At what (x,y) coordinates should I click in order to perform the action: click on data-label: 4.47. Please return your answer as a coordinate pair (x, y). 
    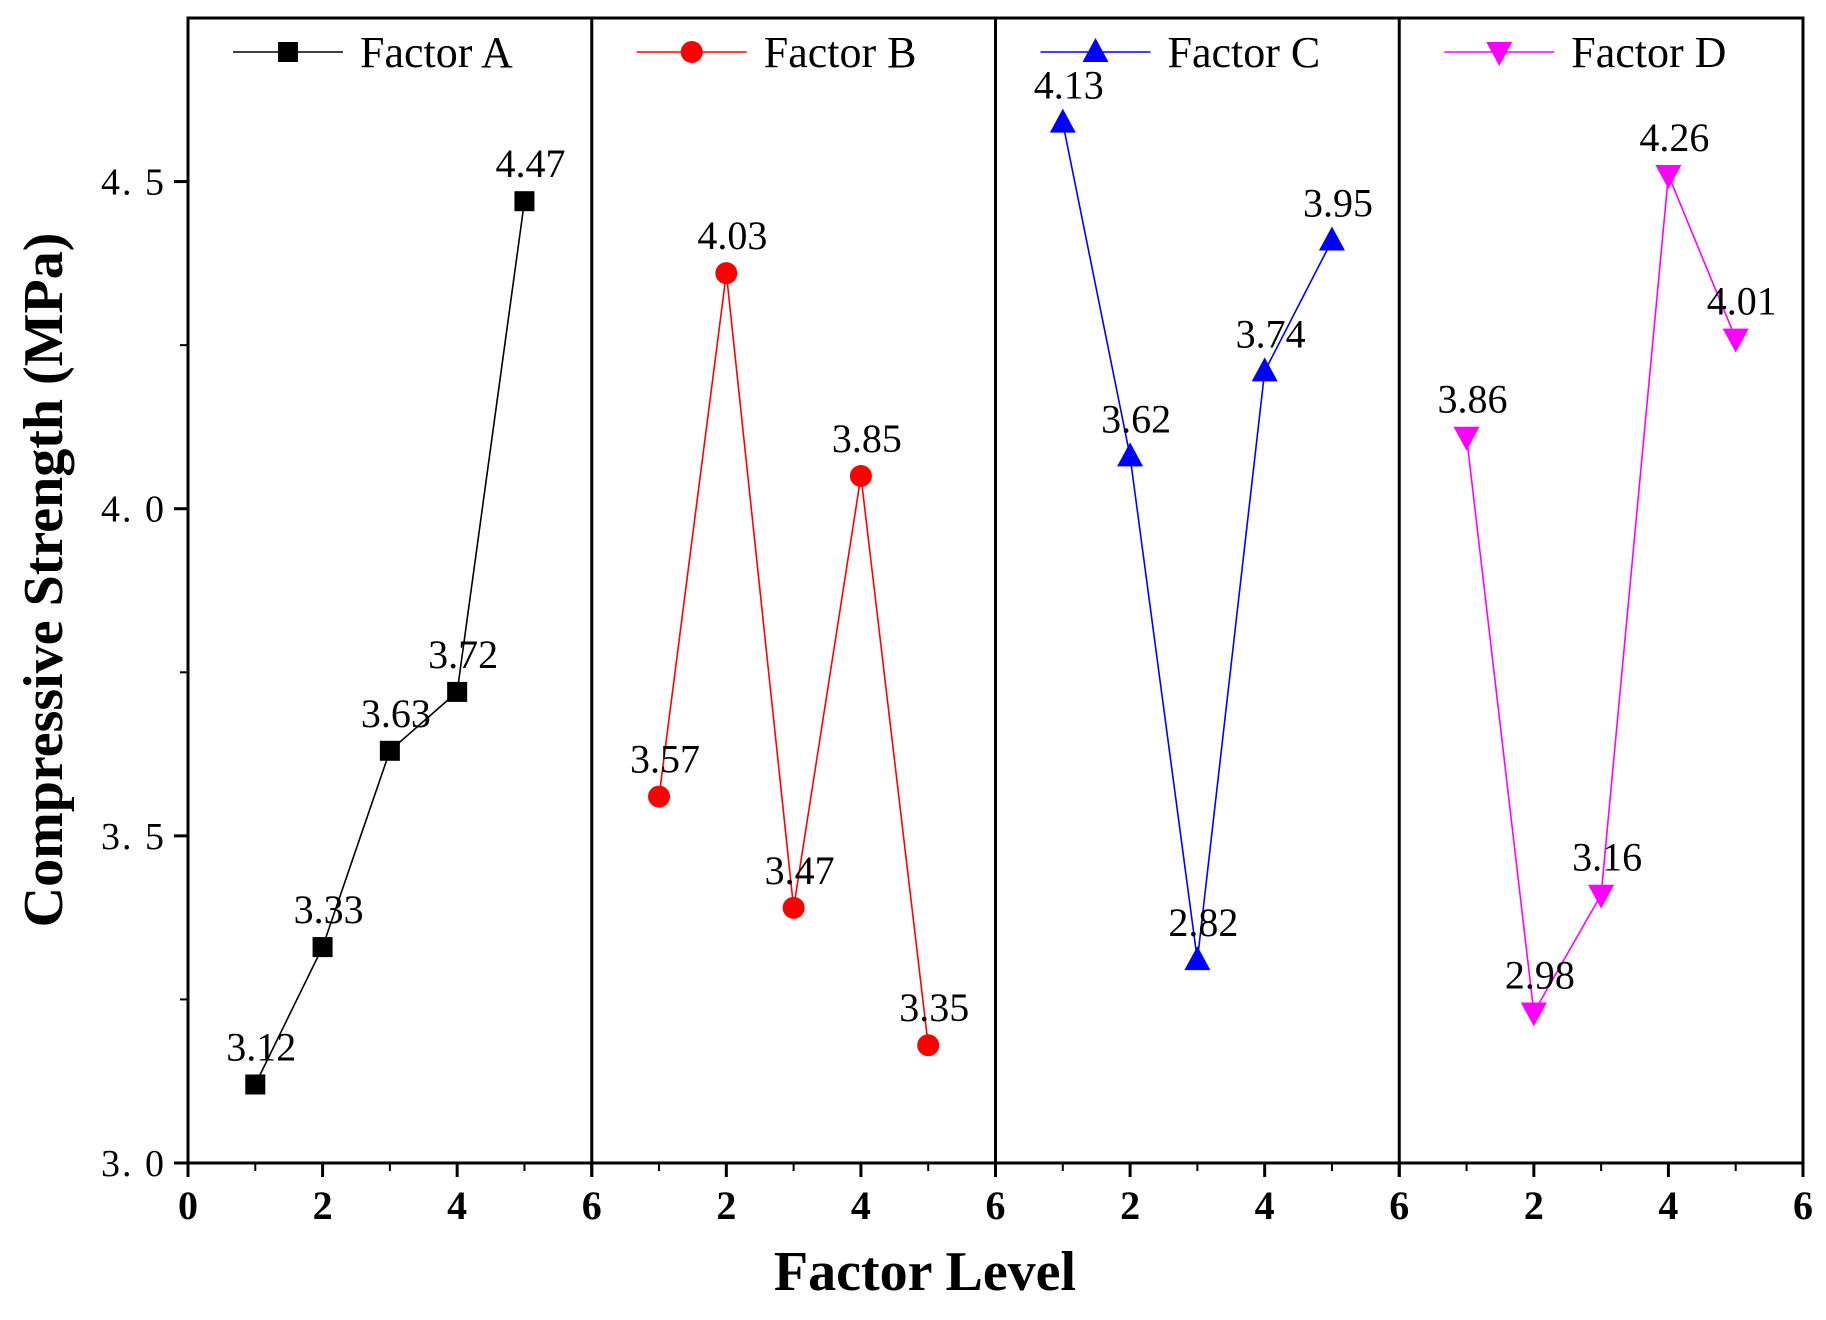
    Looking at the image, I should click on (530, 163).